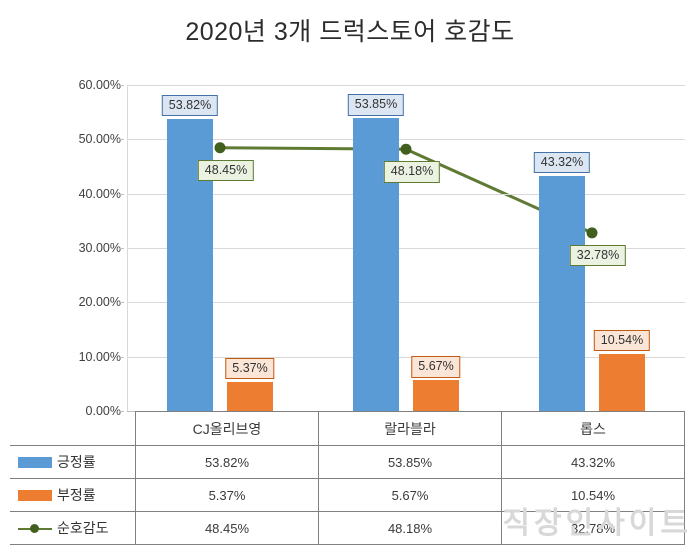 The height and width of the screenshot is (556, 700). I want to click on legend-entry-label: 긍정률, so click(76, 462).